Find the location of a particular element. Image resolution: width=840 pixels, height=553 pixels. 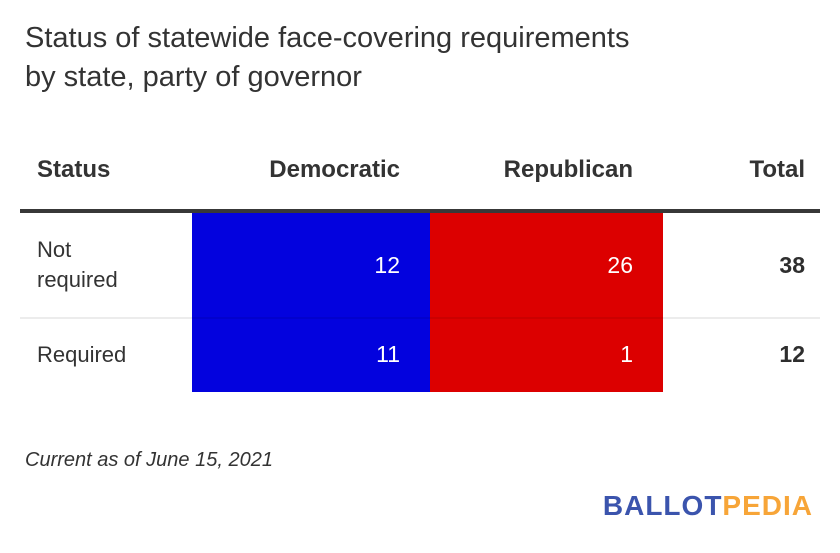

row-label-not-required: Not required is located at coordinates (106, 265).